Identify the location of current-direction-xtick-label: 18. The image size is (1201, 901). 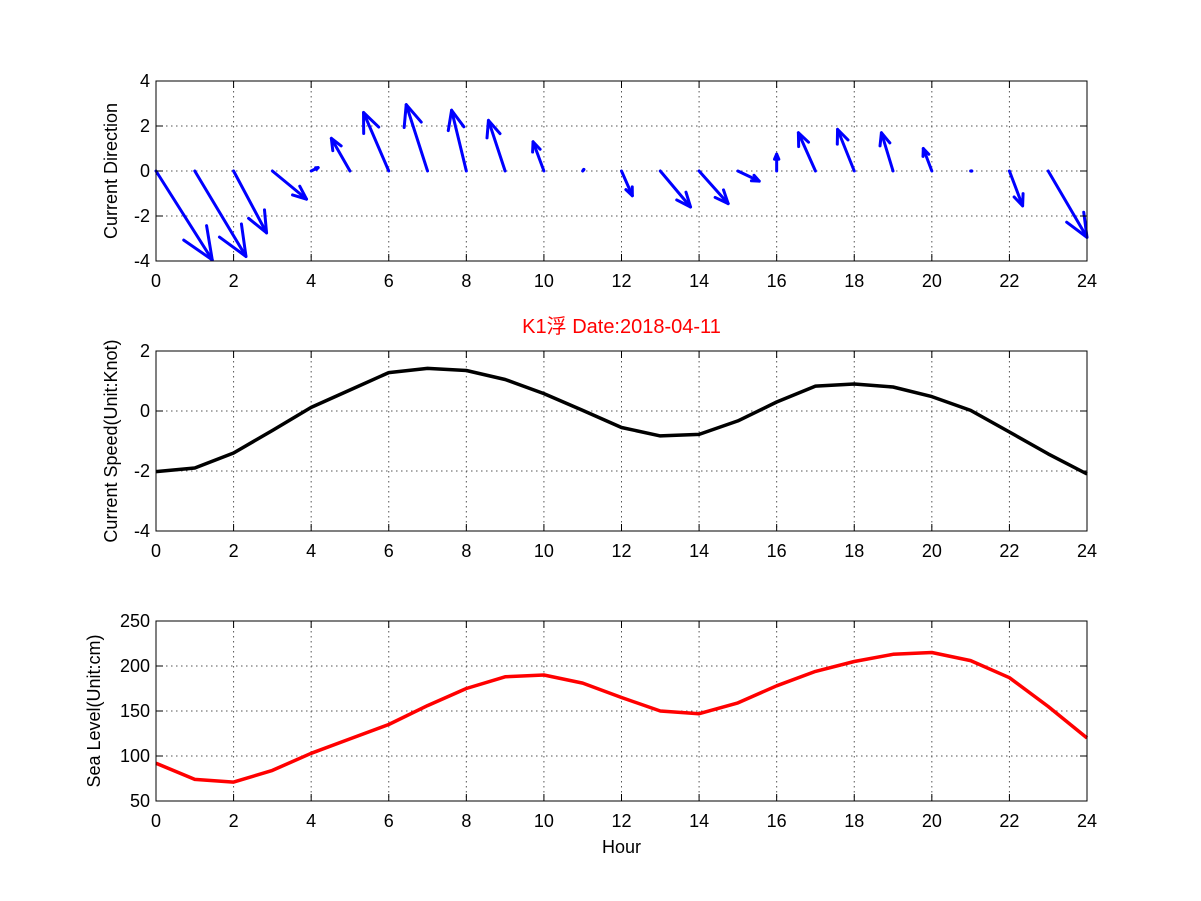
(854, 281).